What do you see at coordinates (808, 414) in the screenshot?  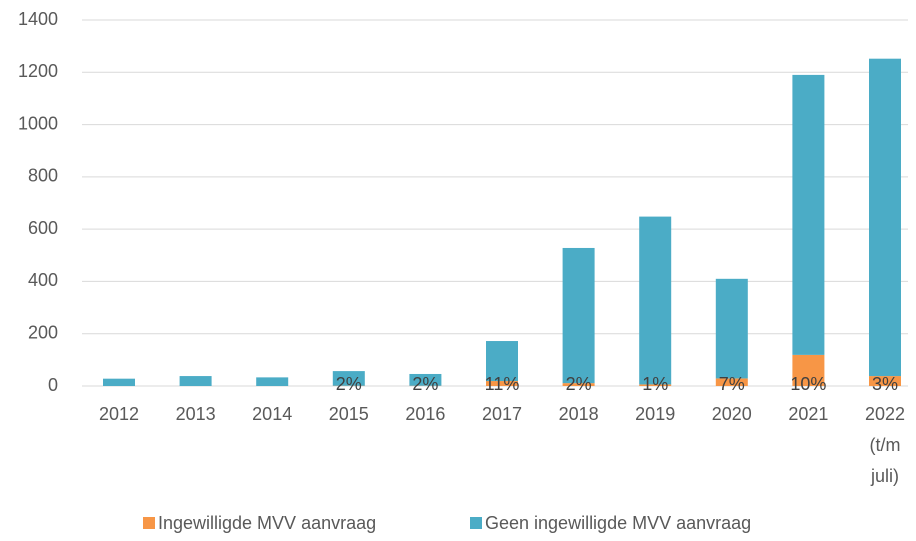 I see `x-tick-label: 2021` at bounding box center [808, 414].